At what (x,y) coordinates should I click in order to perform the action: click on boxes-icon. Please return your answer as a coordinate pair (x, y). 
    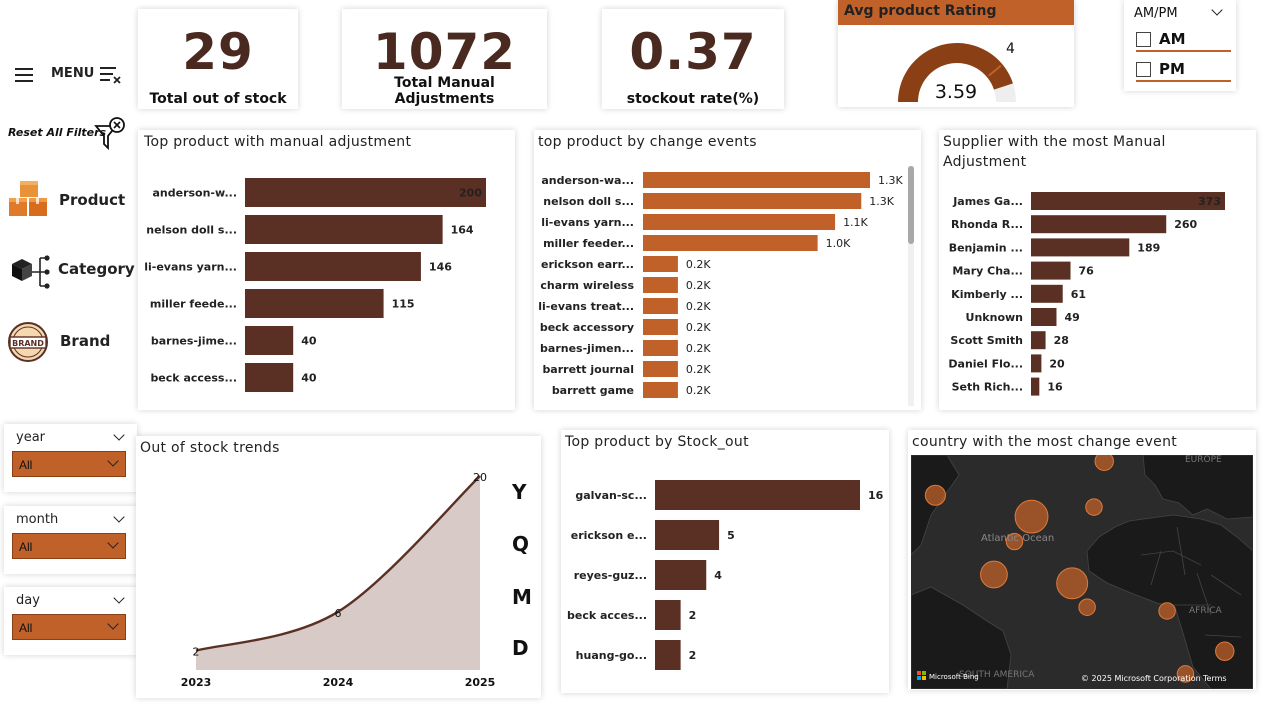
    Looking at the image, I should click on (28, 198).